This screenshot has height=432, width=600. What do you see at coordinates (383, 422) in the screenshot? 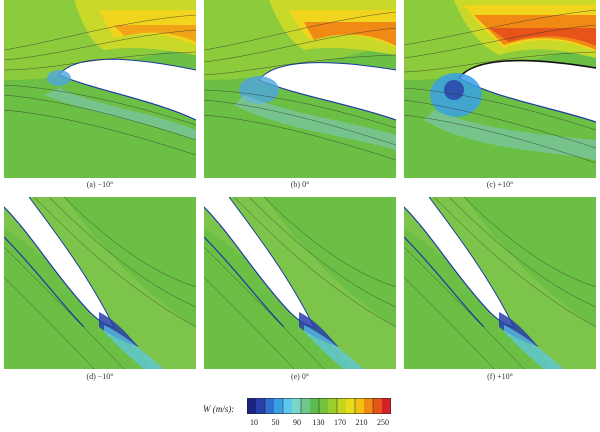
I see `colorbar-tick-label: 250` at bounding box center [383, 422].